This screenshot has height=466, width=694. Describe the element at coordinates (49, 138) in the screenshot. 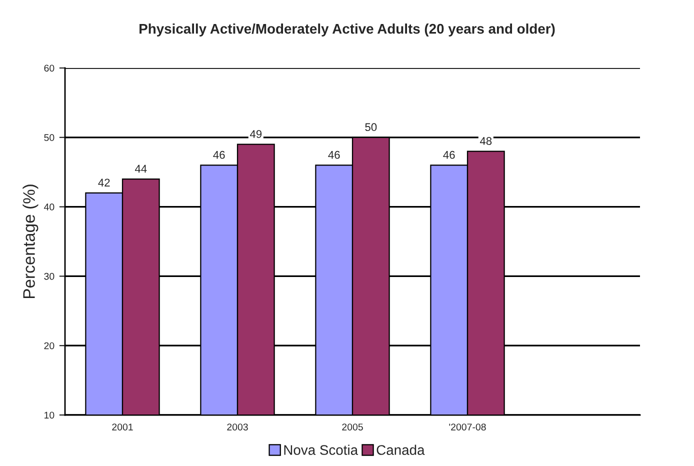

I see `y-tick-label: 50` at that location.